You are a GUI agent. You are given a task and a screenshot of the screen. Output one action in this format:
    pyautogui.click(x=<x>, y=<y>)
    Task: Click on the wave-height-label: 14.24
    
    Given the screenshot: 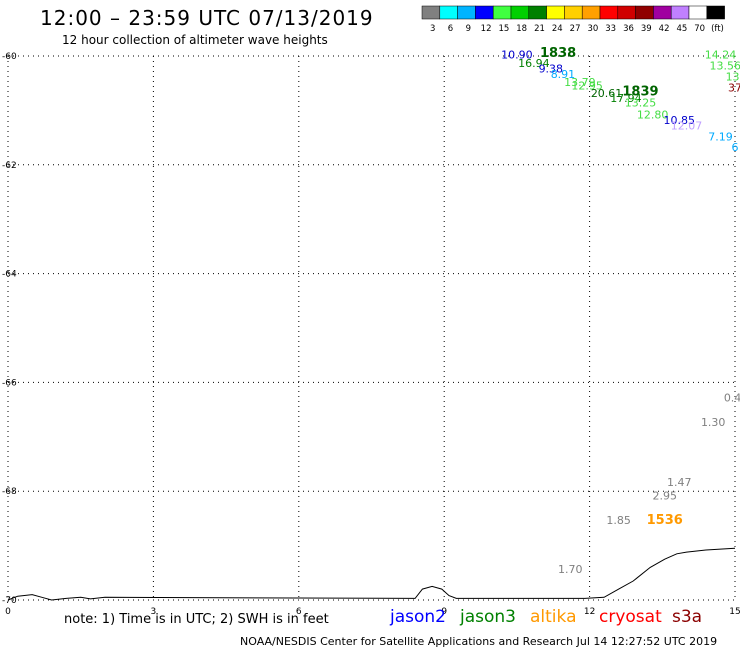 What is the action you would take?
    pyautogui.click(x=721, y=55)
    